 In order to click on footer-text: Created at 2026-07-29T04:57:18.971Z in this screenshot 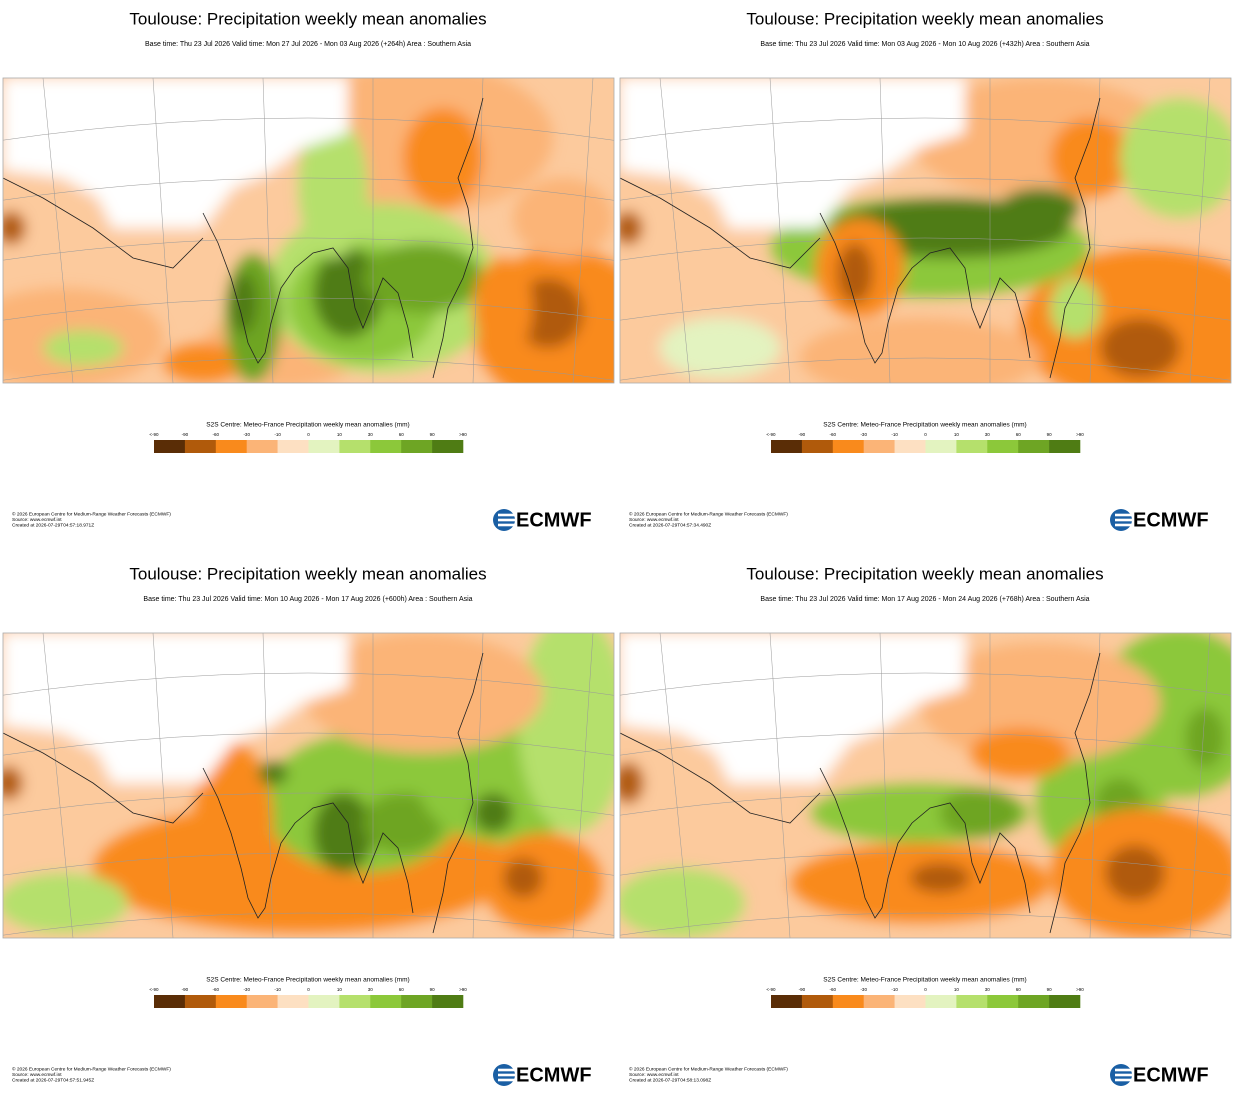, I will do `click(53, 525)`.